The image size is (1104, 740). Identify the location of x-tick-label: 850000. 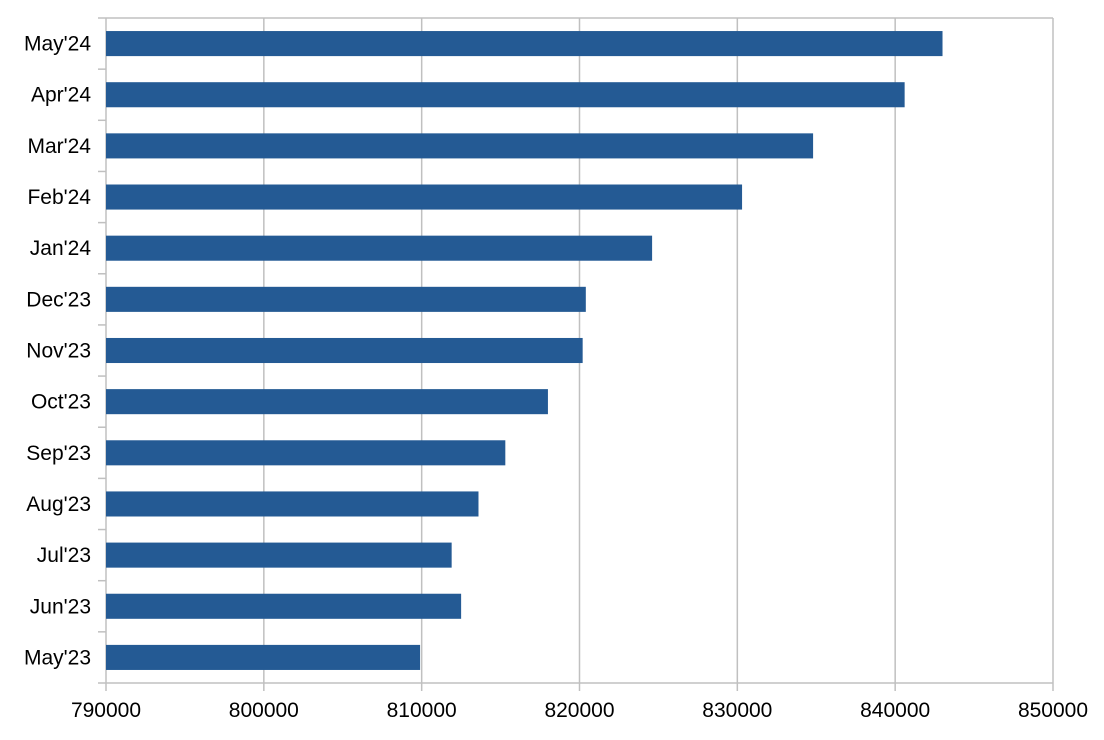
(1053, 710).